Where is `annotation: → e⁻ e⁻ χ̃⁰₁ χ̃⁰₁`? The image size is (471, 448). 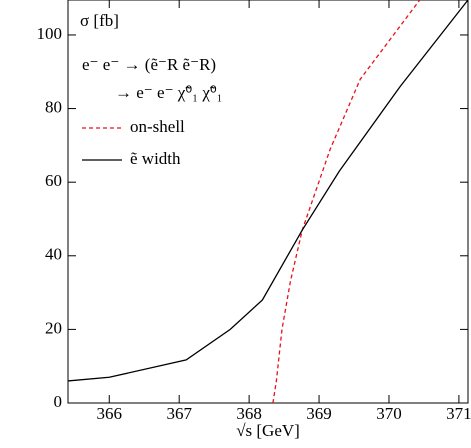
annotation: → e⁻ e⁻ χ̃⁰₁ χ̃⁰₁ is located at coordinates (169, 92).